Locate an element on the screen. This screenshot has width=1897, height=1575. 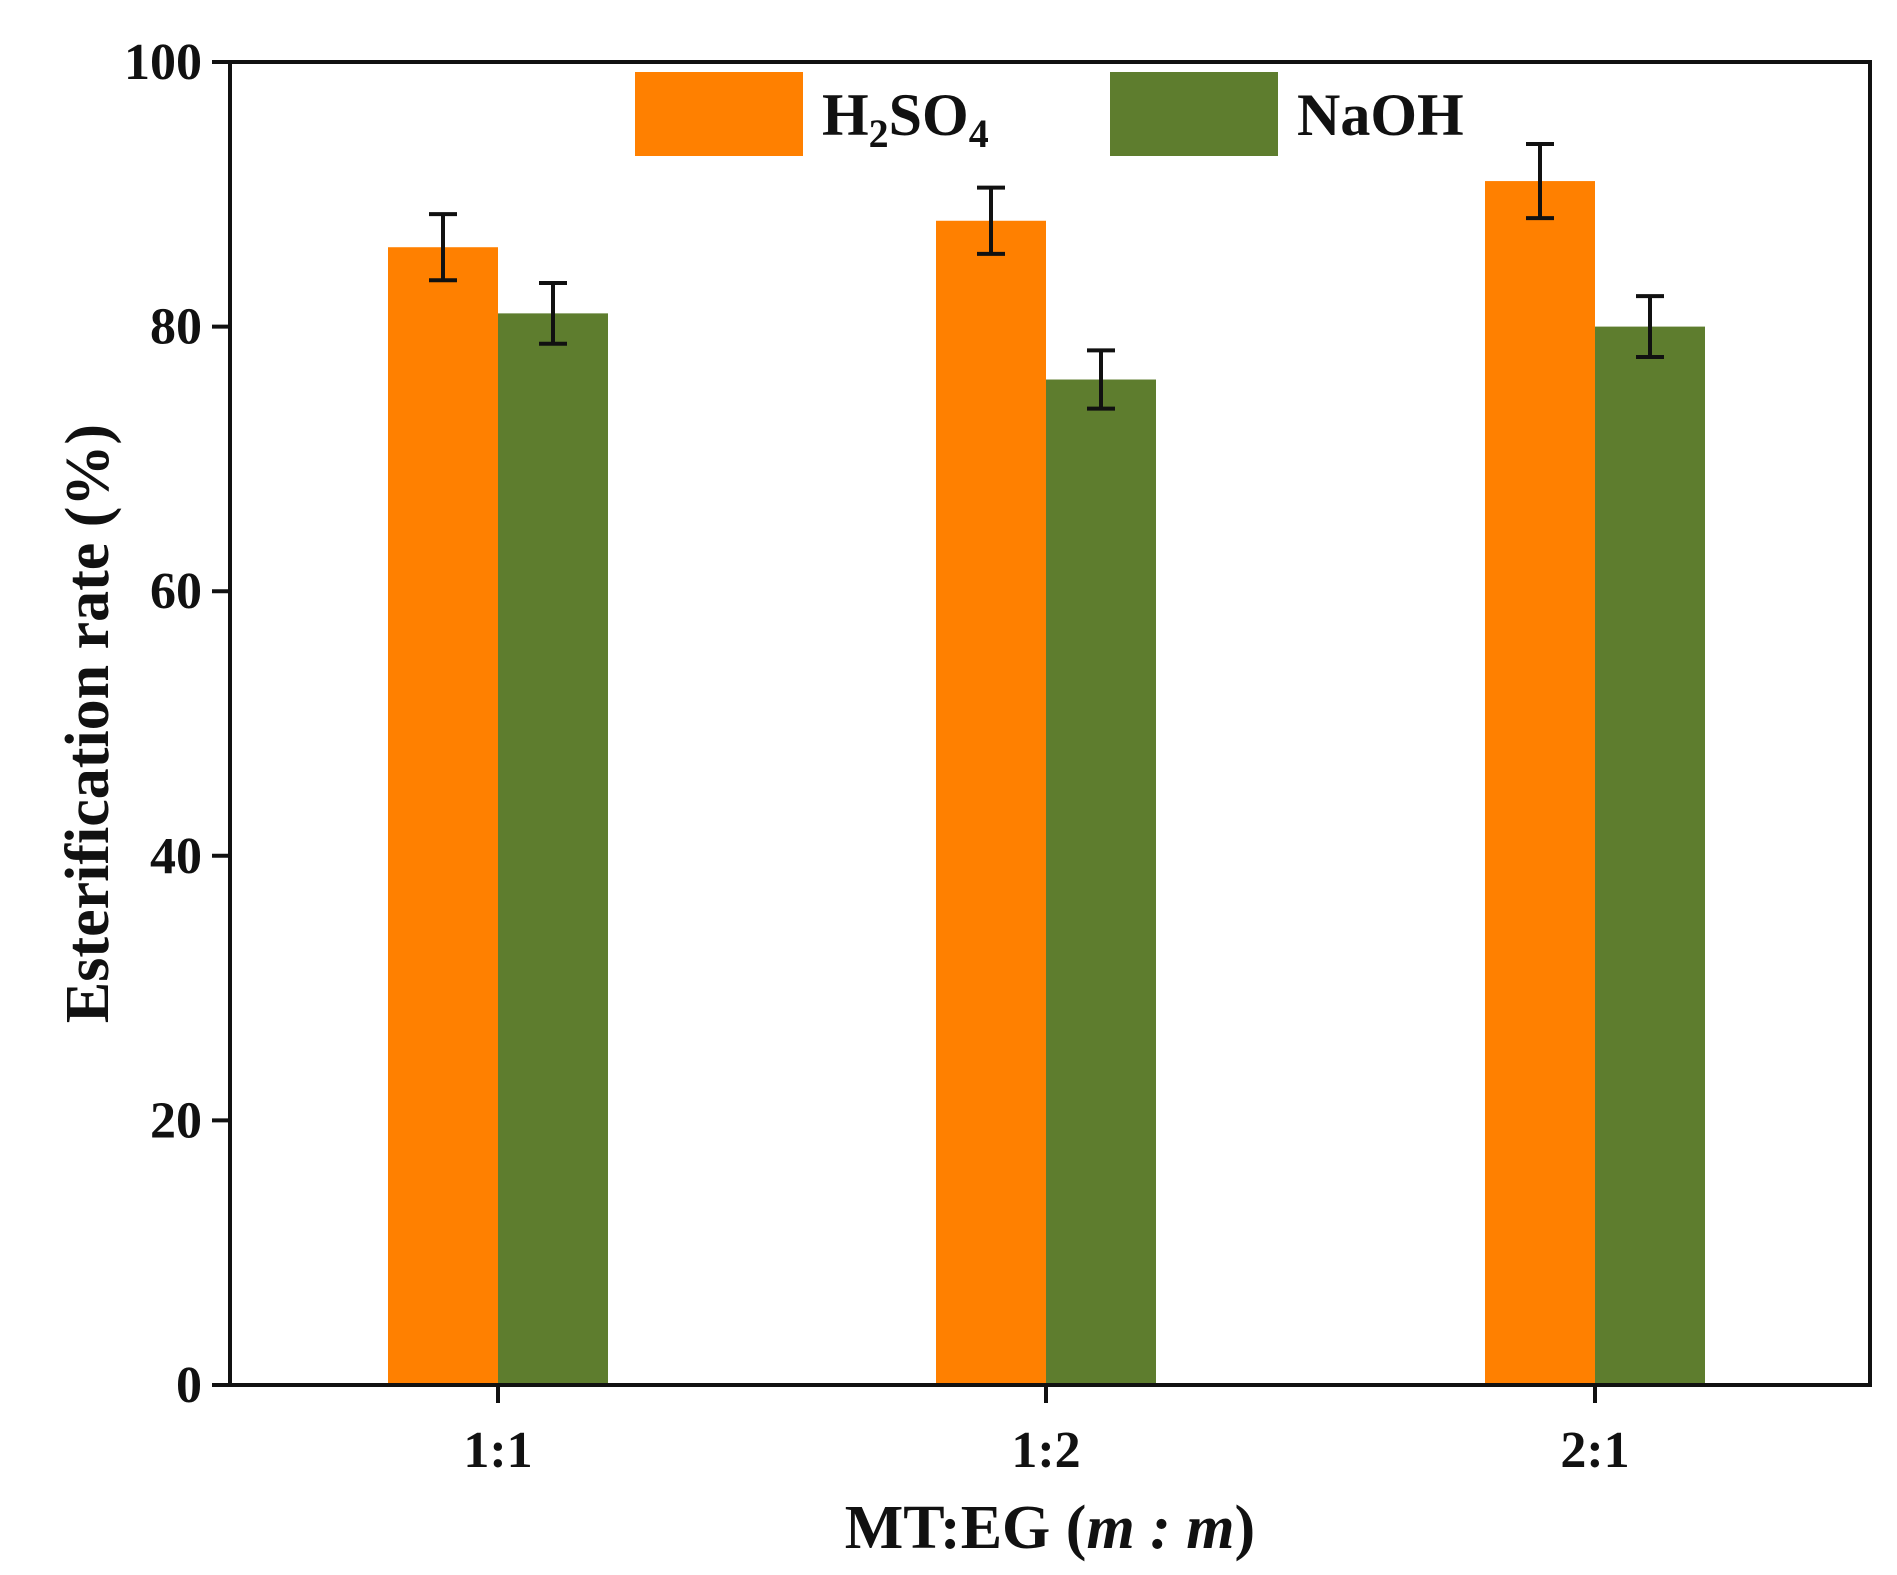
x-axis-title-close: ) is located at coordinates (1245, 1528).